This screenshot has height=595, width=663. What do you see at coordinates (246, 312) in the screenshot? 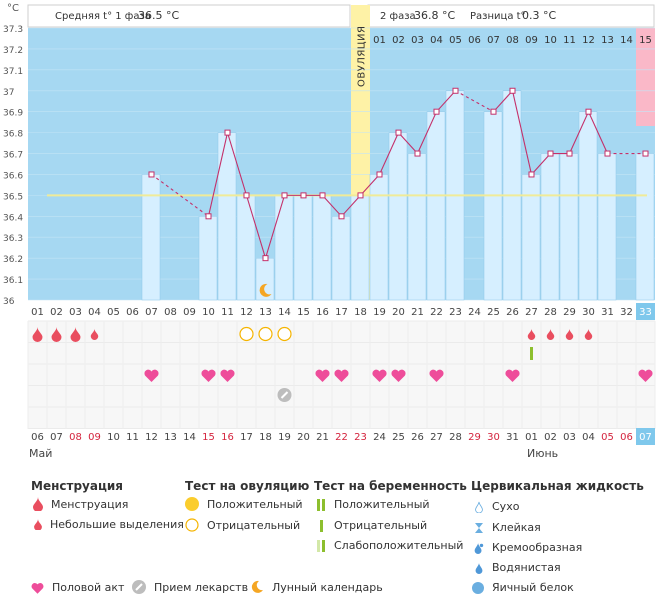
I see `cycle-day-label: 12` at bounding box center [246, 312].